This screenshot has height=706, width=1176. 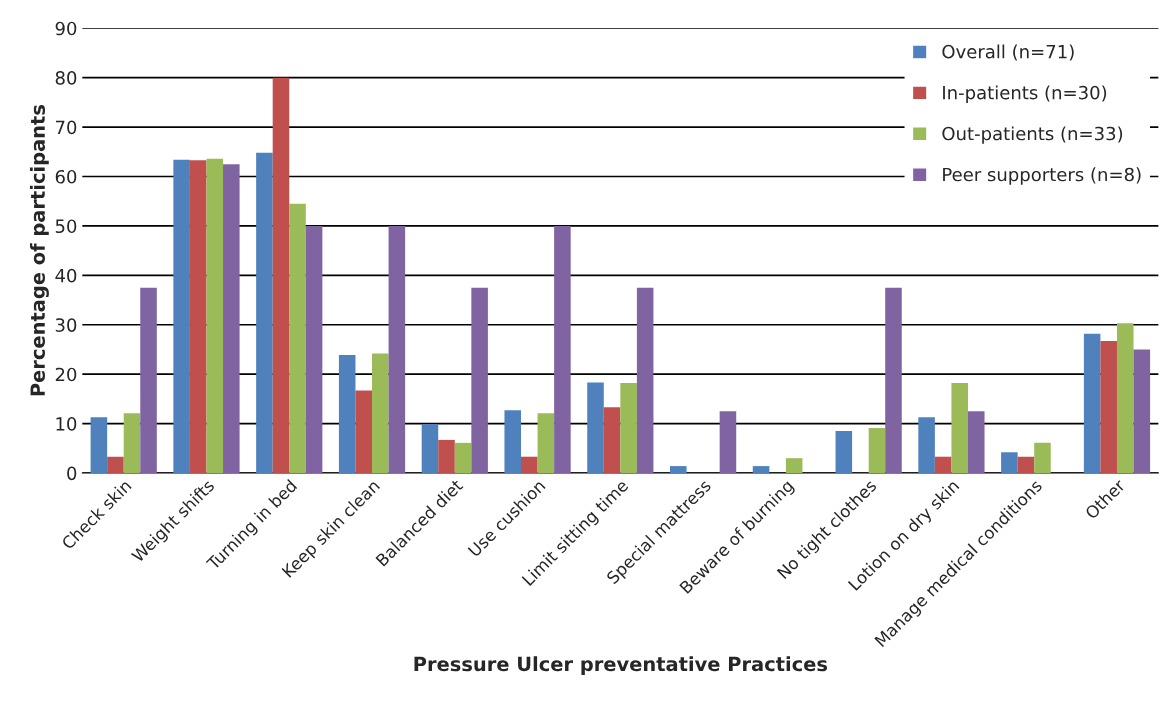 I want to click on x-axis-title: Pressure Ulcer preventative Practices, so click(x=621, y=666).